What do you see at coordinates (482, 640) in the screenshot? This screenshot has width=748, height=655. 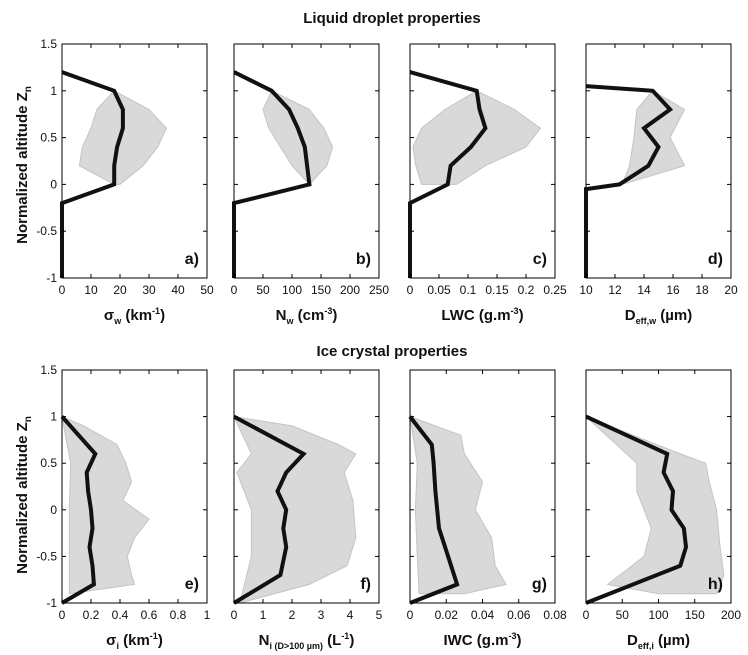 I see `x-axis-label: IWC (g.m-3)` at bounding box center [482, 640].